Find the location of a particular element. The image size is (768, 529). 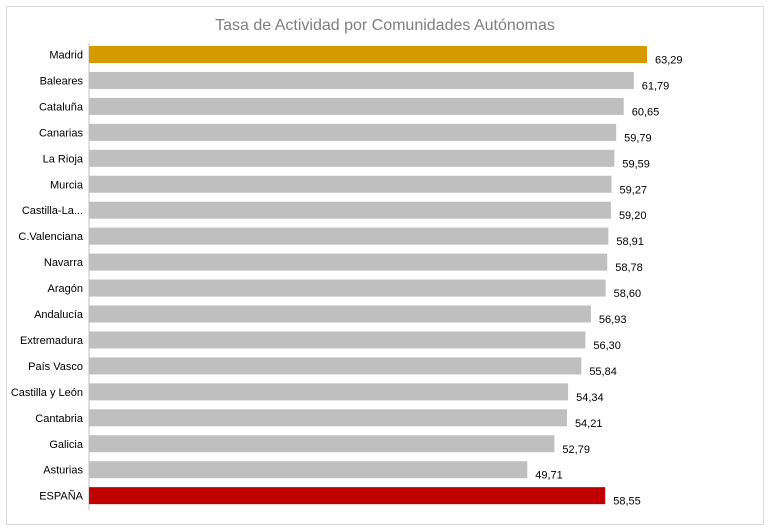

value-label: 54,34 is located at coordinates (590, 398).